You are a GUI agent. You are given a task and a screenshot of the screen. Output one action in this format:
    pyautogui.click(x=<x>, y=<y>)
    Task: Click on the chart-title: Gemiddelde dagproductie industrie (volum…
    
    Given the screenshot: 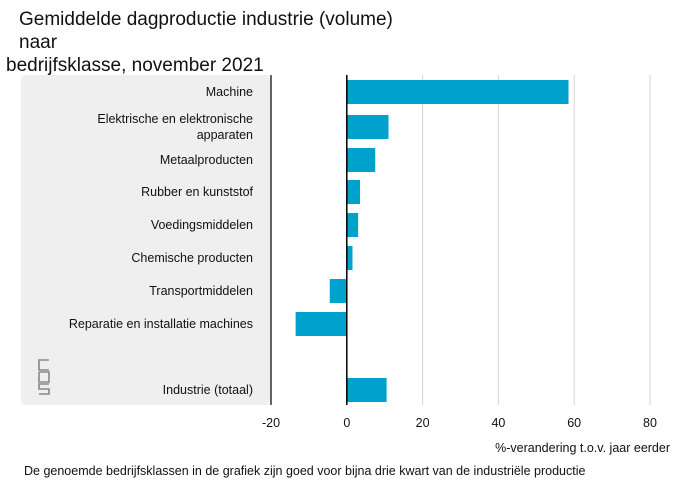 What is the action you would take?
    pyautogui.click(x=216, y=42)
    